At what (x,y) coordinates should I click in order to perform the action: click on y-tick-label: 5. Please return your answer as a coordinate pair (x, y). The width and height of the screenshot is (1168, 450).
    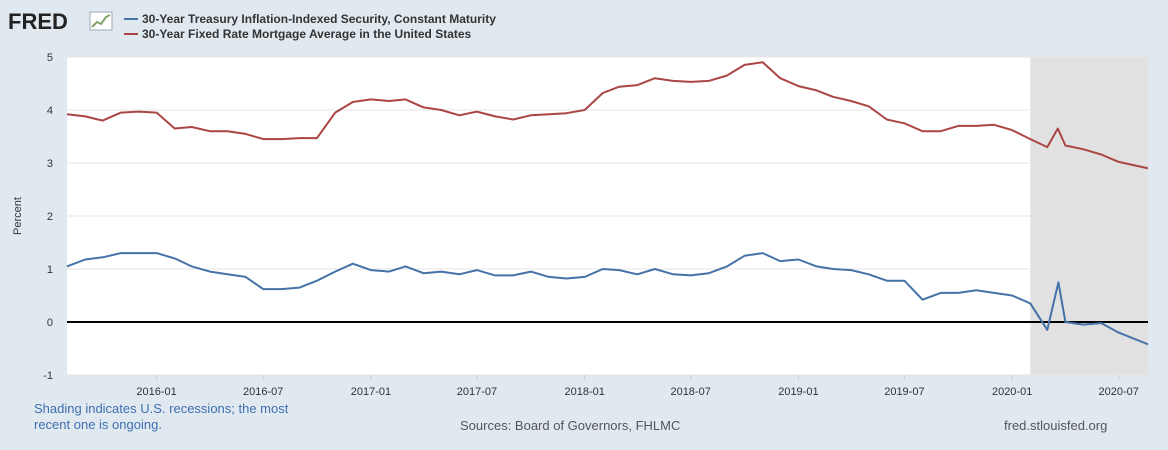
    Looking at the image, I should click on (50, 58).